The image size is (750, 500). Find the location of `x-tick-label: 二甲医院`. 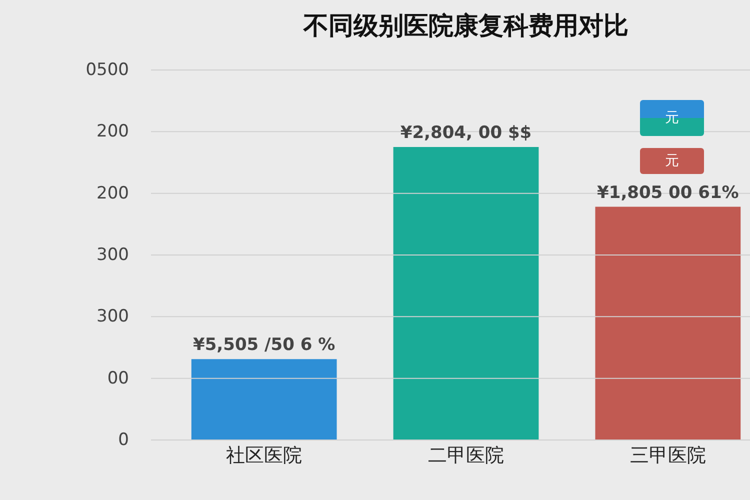

x-tick-label: 二甲医院 is located at coordinates (466, 455).